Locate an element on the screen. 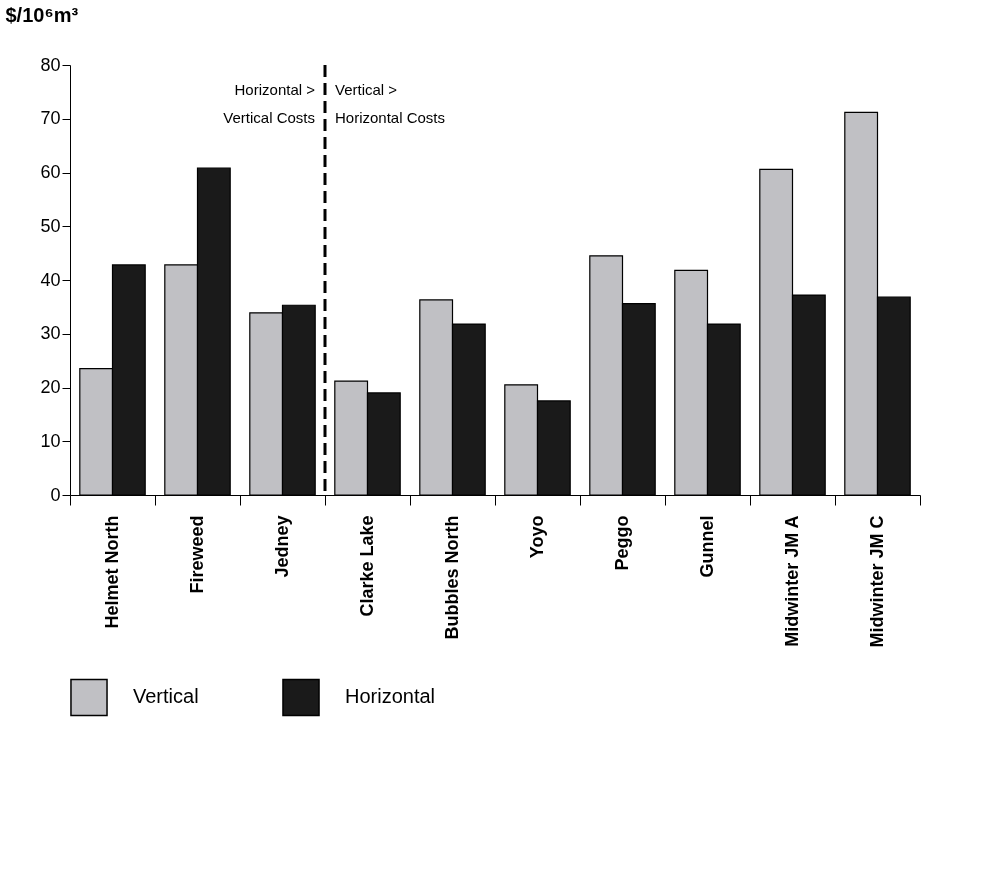  x-tick-label: Yoyo is located at coordinates (537, 537).